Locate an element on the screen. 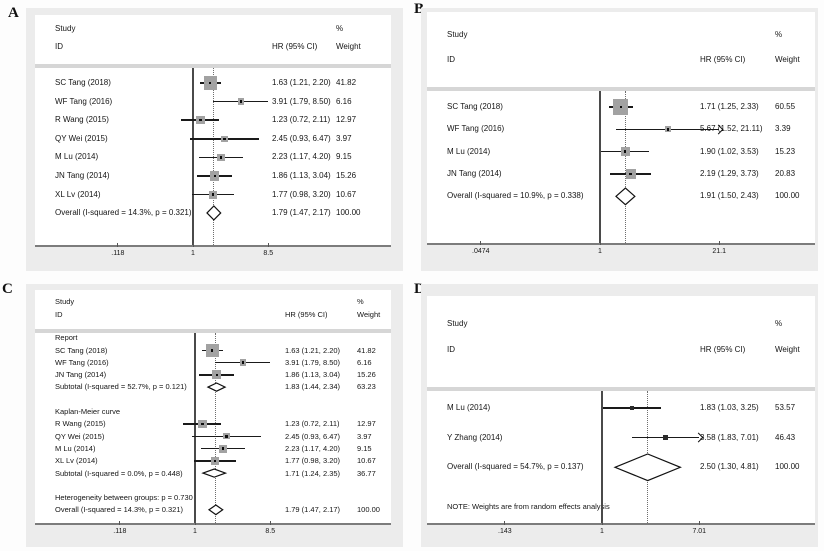  axis-tick-label: 7.01 is located at coordinates (699, 531).